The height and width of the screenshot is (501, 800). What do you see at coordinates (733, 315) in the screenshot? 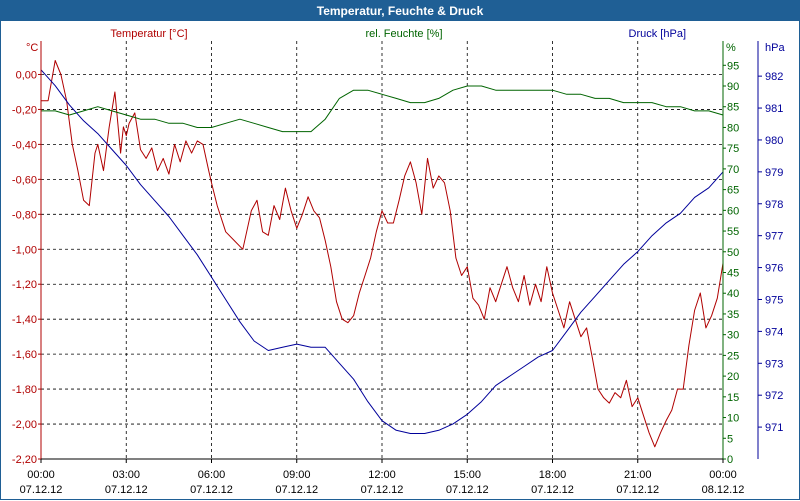
I see `humidity-tick-label: 35` at bounding box center [733, 315].